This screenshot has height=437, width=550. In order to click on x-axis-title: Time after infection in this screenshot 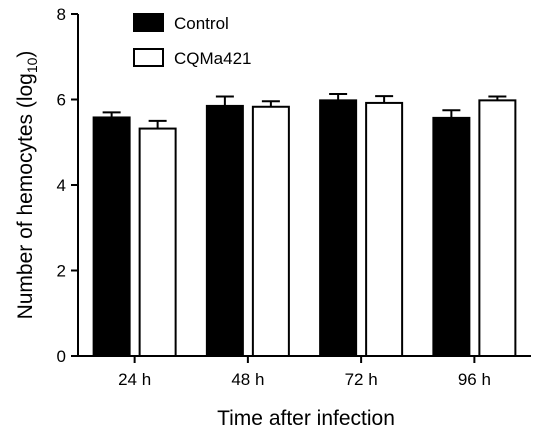, I will do `click(306, 418)`.